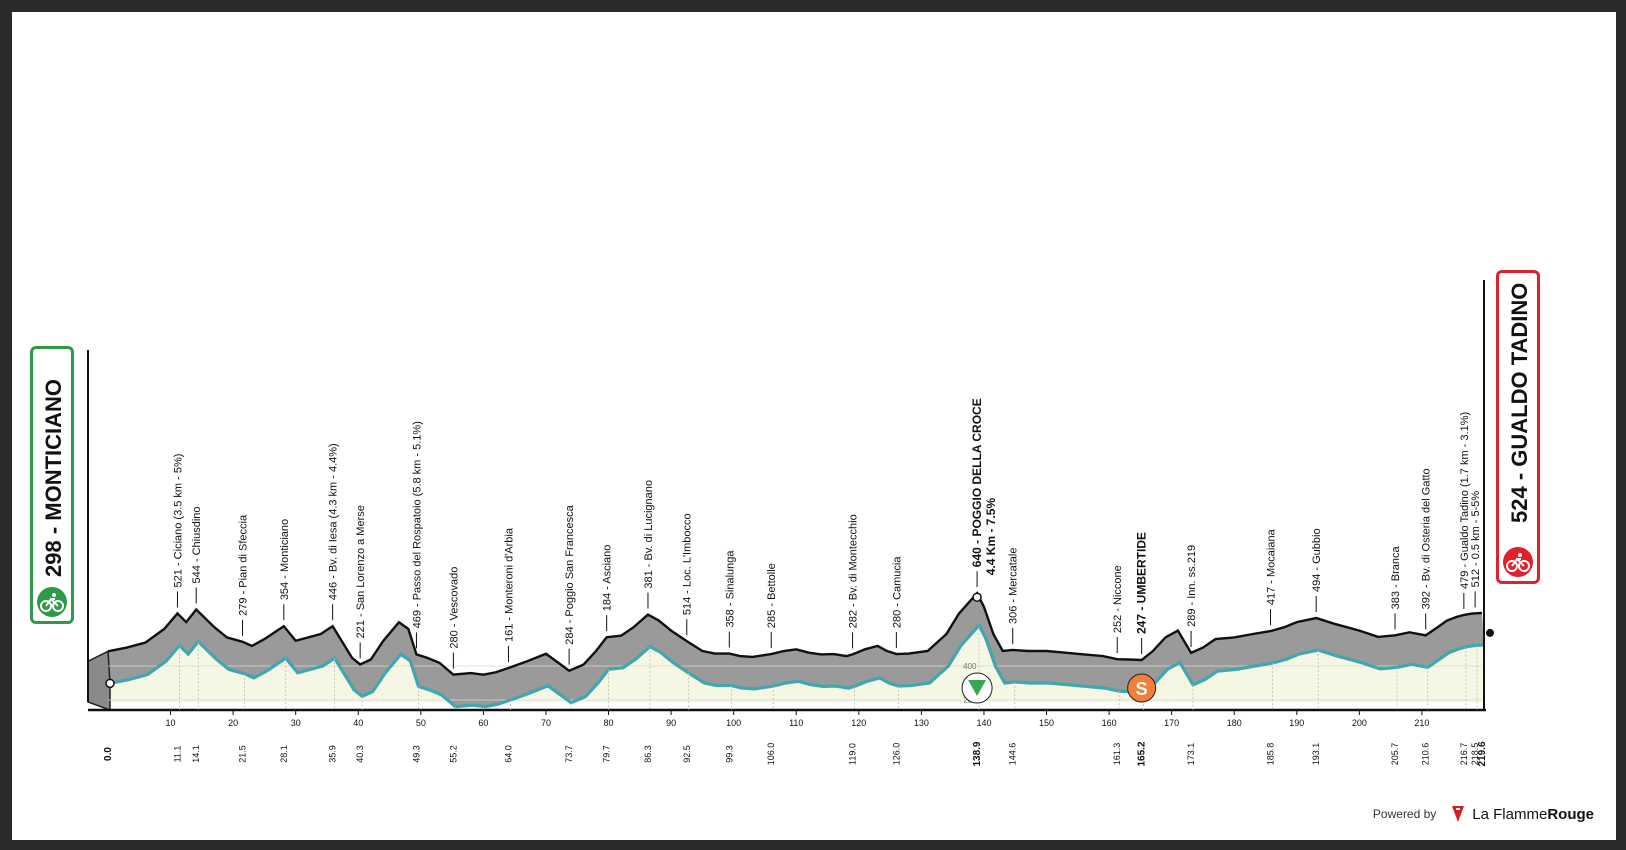 The width and height of the screenshot is (1626, 850). Describe the element at coordinates (509, 584) in the screenshot. I see `waypoint-label: 161 - Monteroni d'Arbia` at that location.